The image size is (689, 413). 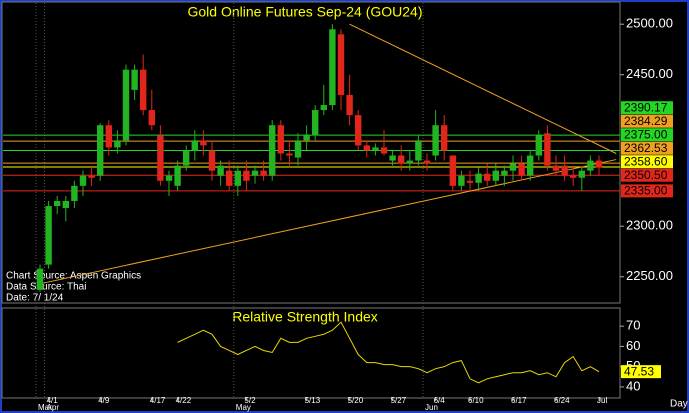 I want to click on y-tick-label: 2500.00, so click(x=649, y=23).